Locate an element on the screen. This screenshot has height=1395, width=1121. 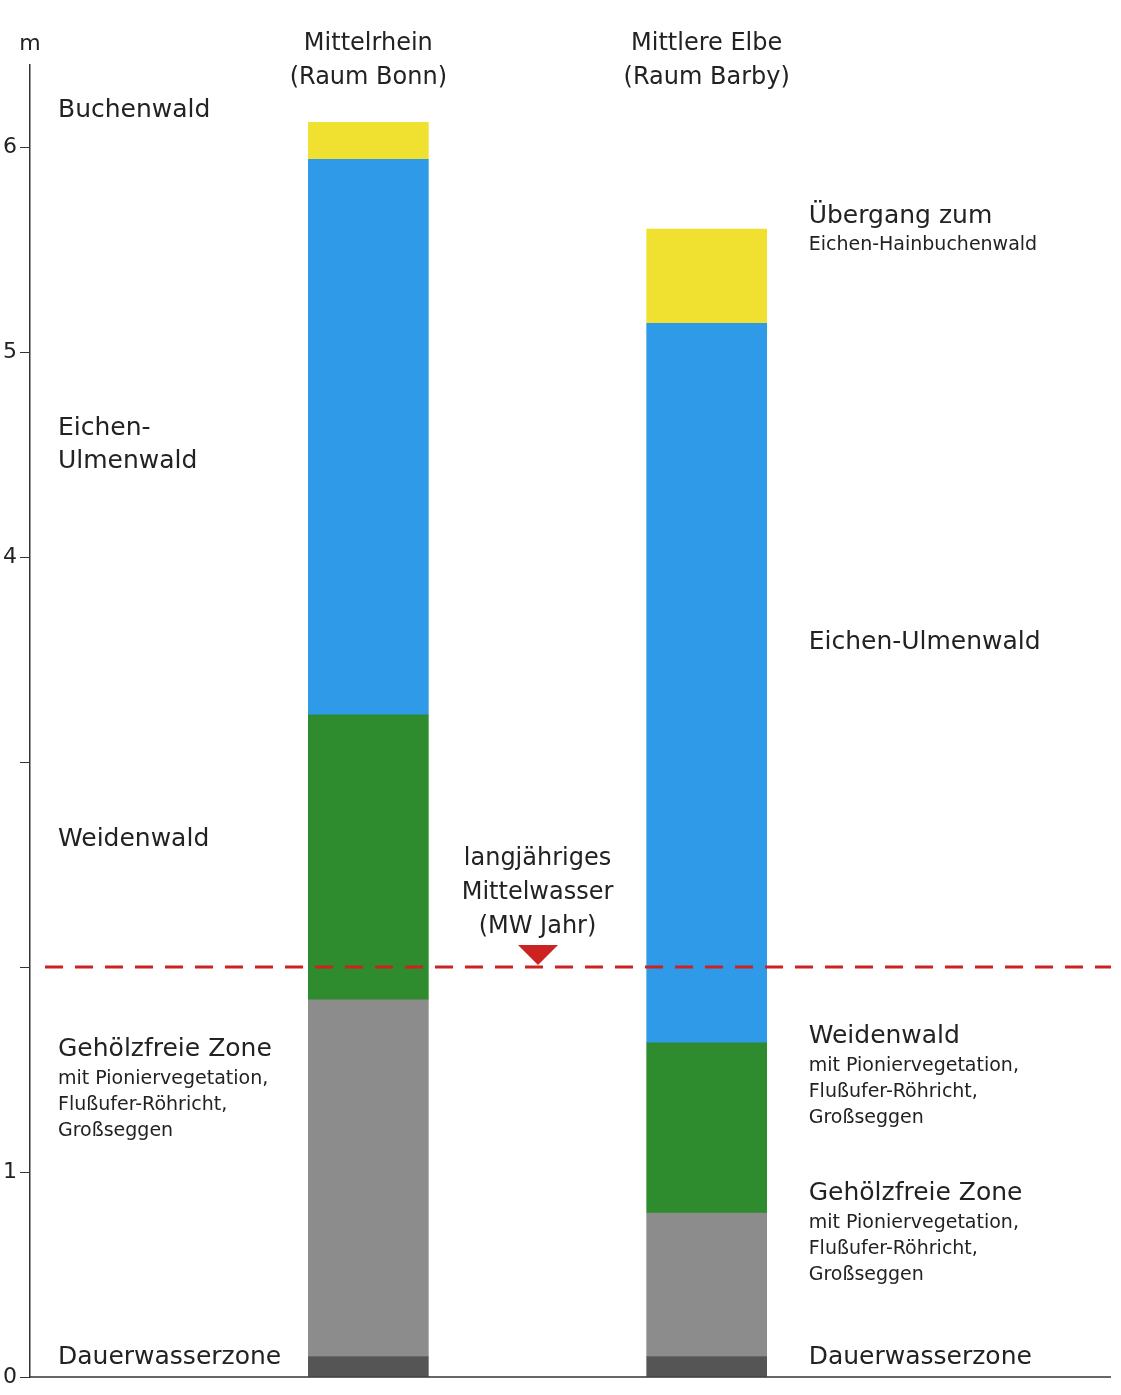
annotation: Buchenwald is located at coordinates (134, 109).